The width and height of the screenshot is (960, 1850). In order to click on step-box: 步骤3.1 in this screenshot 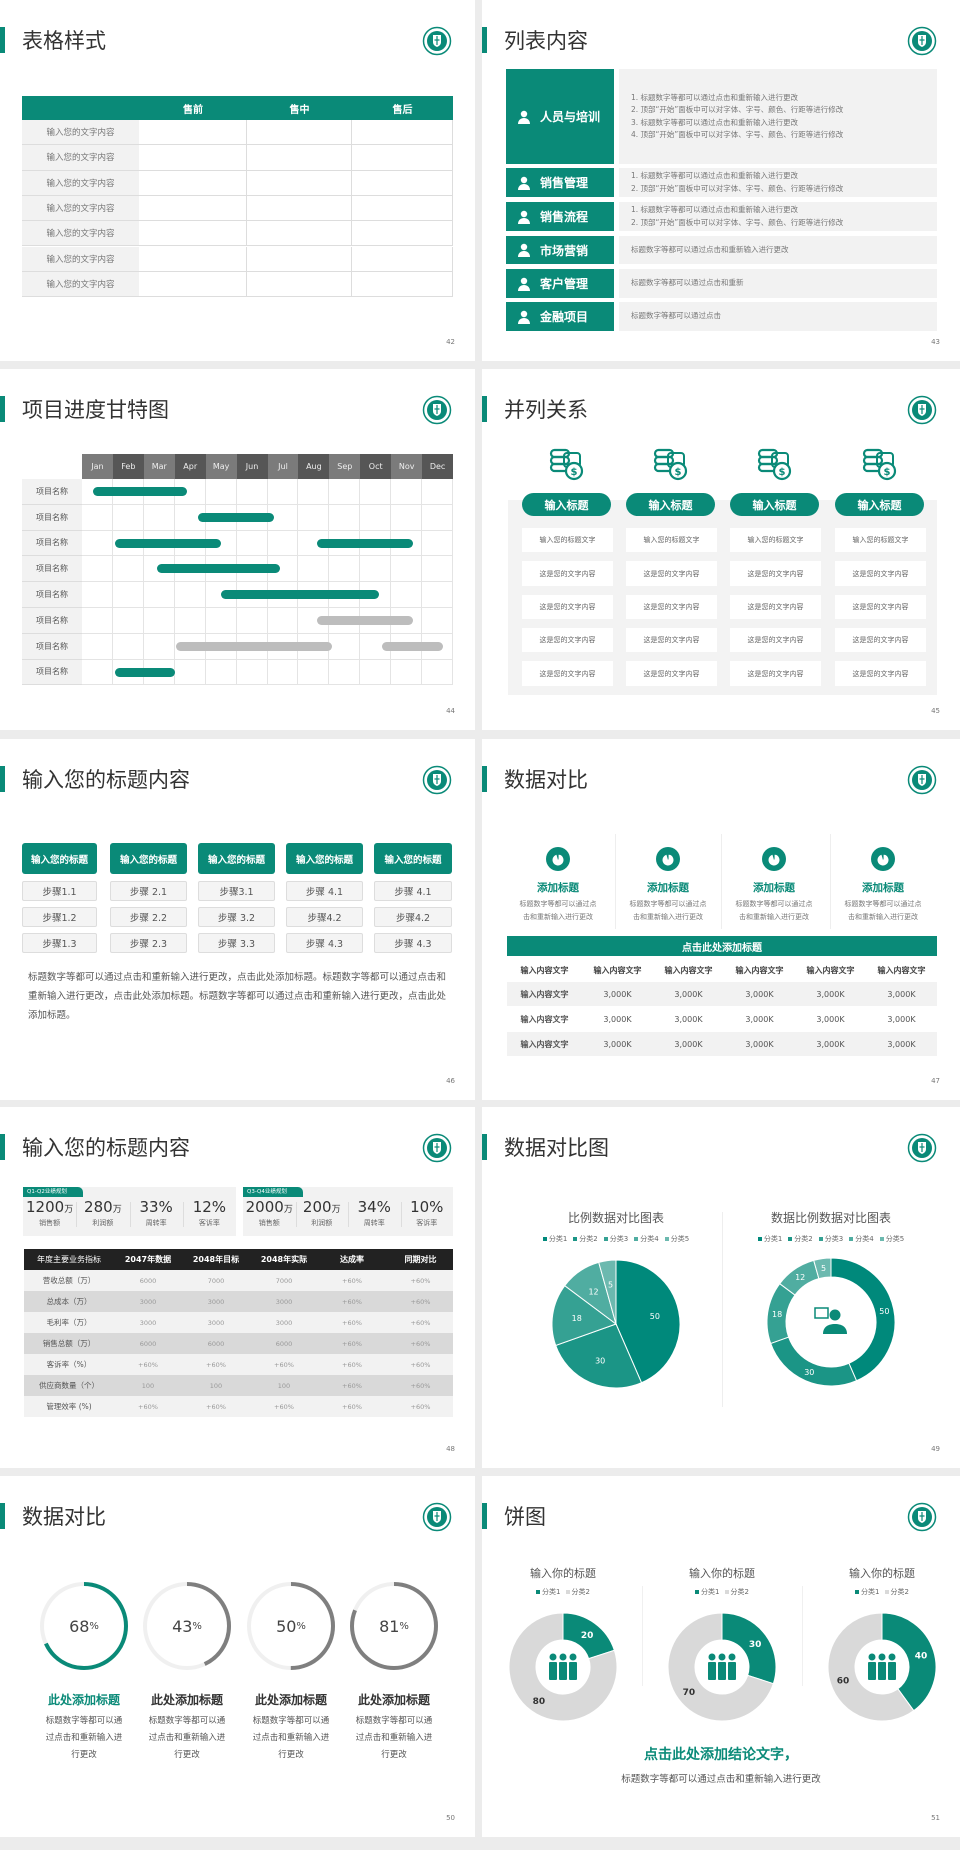, I will do `click(236, 891)`.